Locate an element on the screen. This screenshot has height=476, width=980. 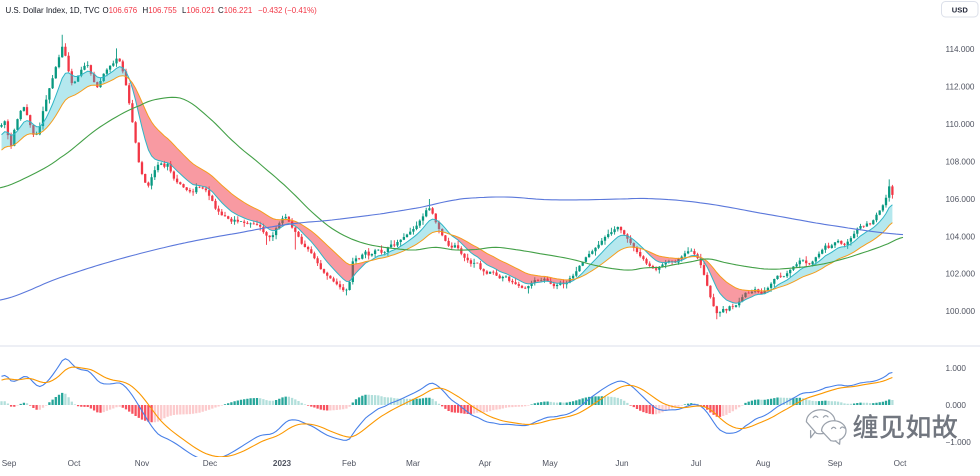
svg-text: Feb is located at coordinates (349, 463).